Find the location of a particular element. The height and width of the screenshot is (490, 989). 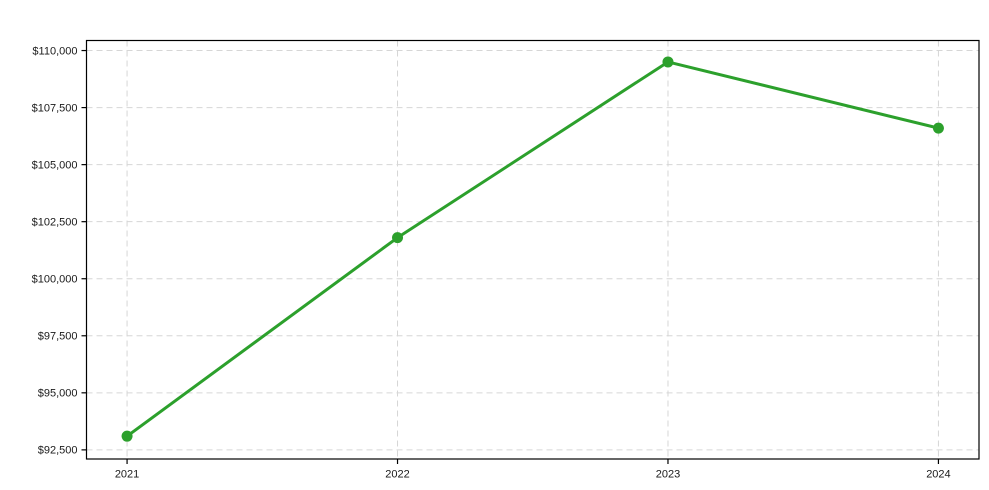

y-tick-label: $92,500 is located at coordinates (58, 451).